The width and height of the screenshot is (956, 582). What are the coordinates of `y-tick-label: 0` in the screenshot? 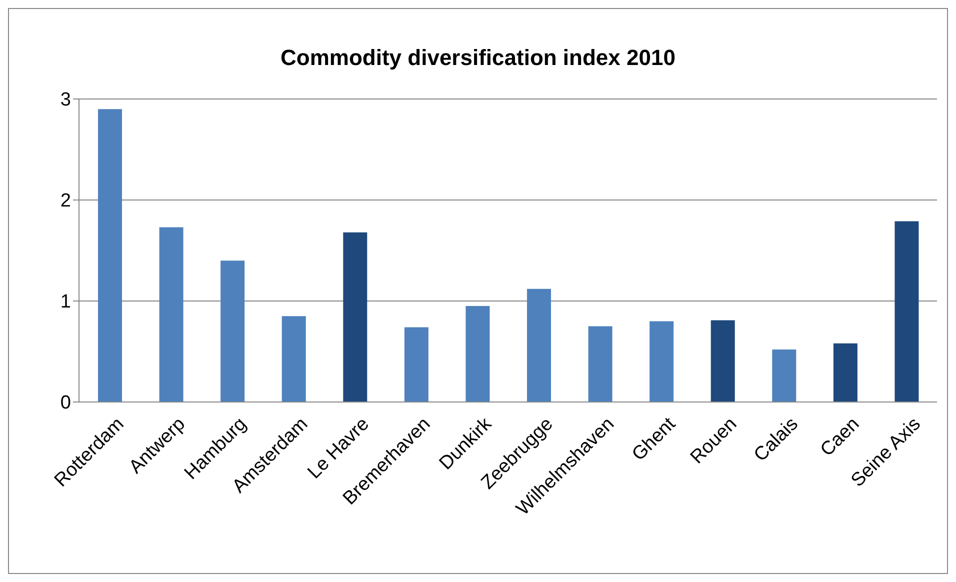 It's located at (65, 403).